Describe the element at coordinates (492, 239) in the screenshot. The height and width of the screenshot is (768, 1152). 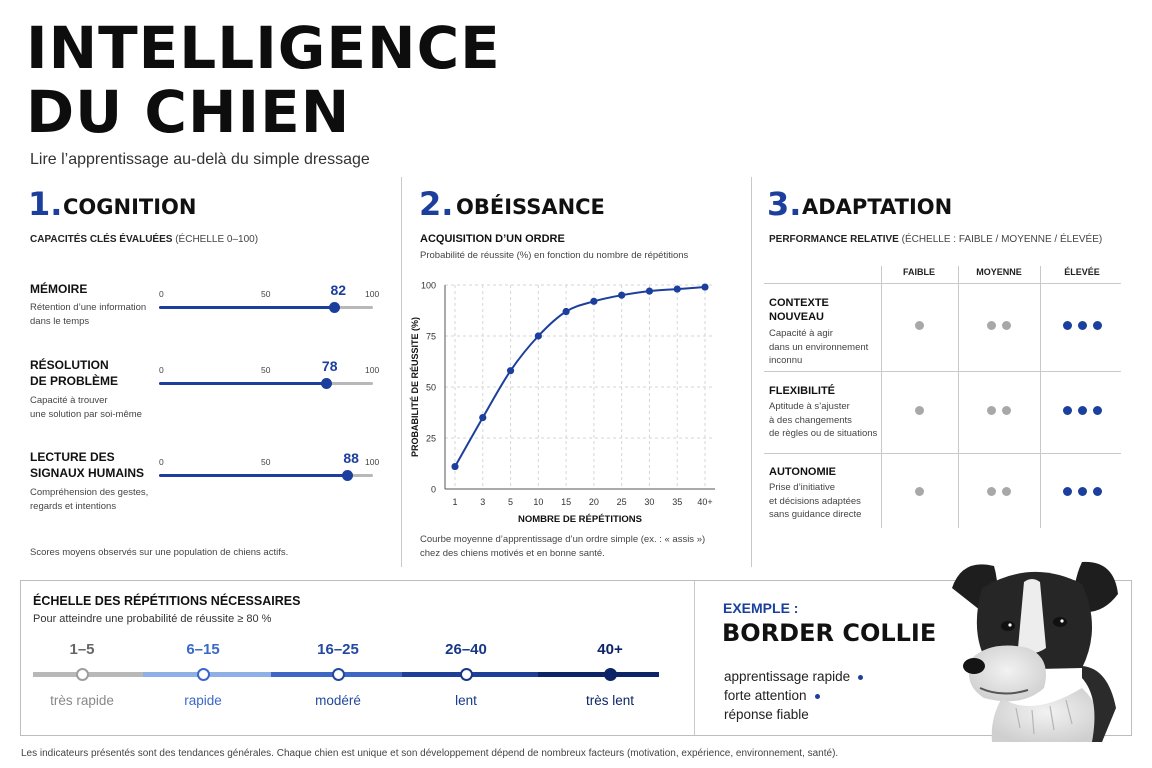
I see `chart-title: ACQUISITION D’UN ORDRE` at that location.